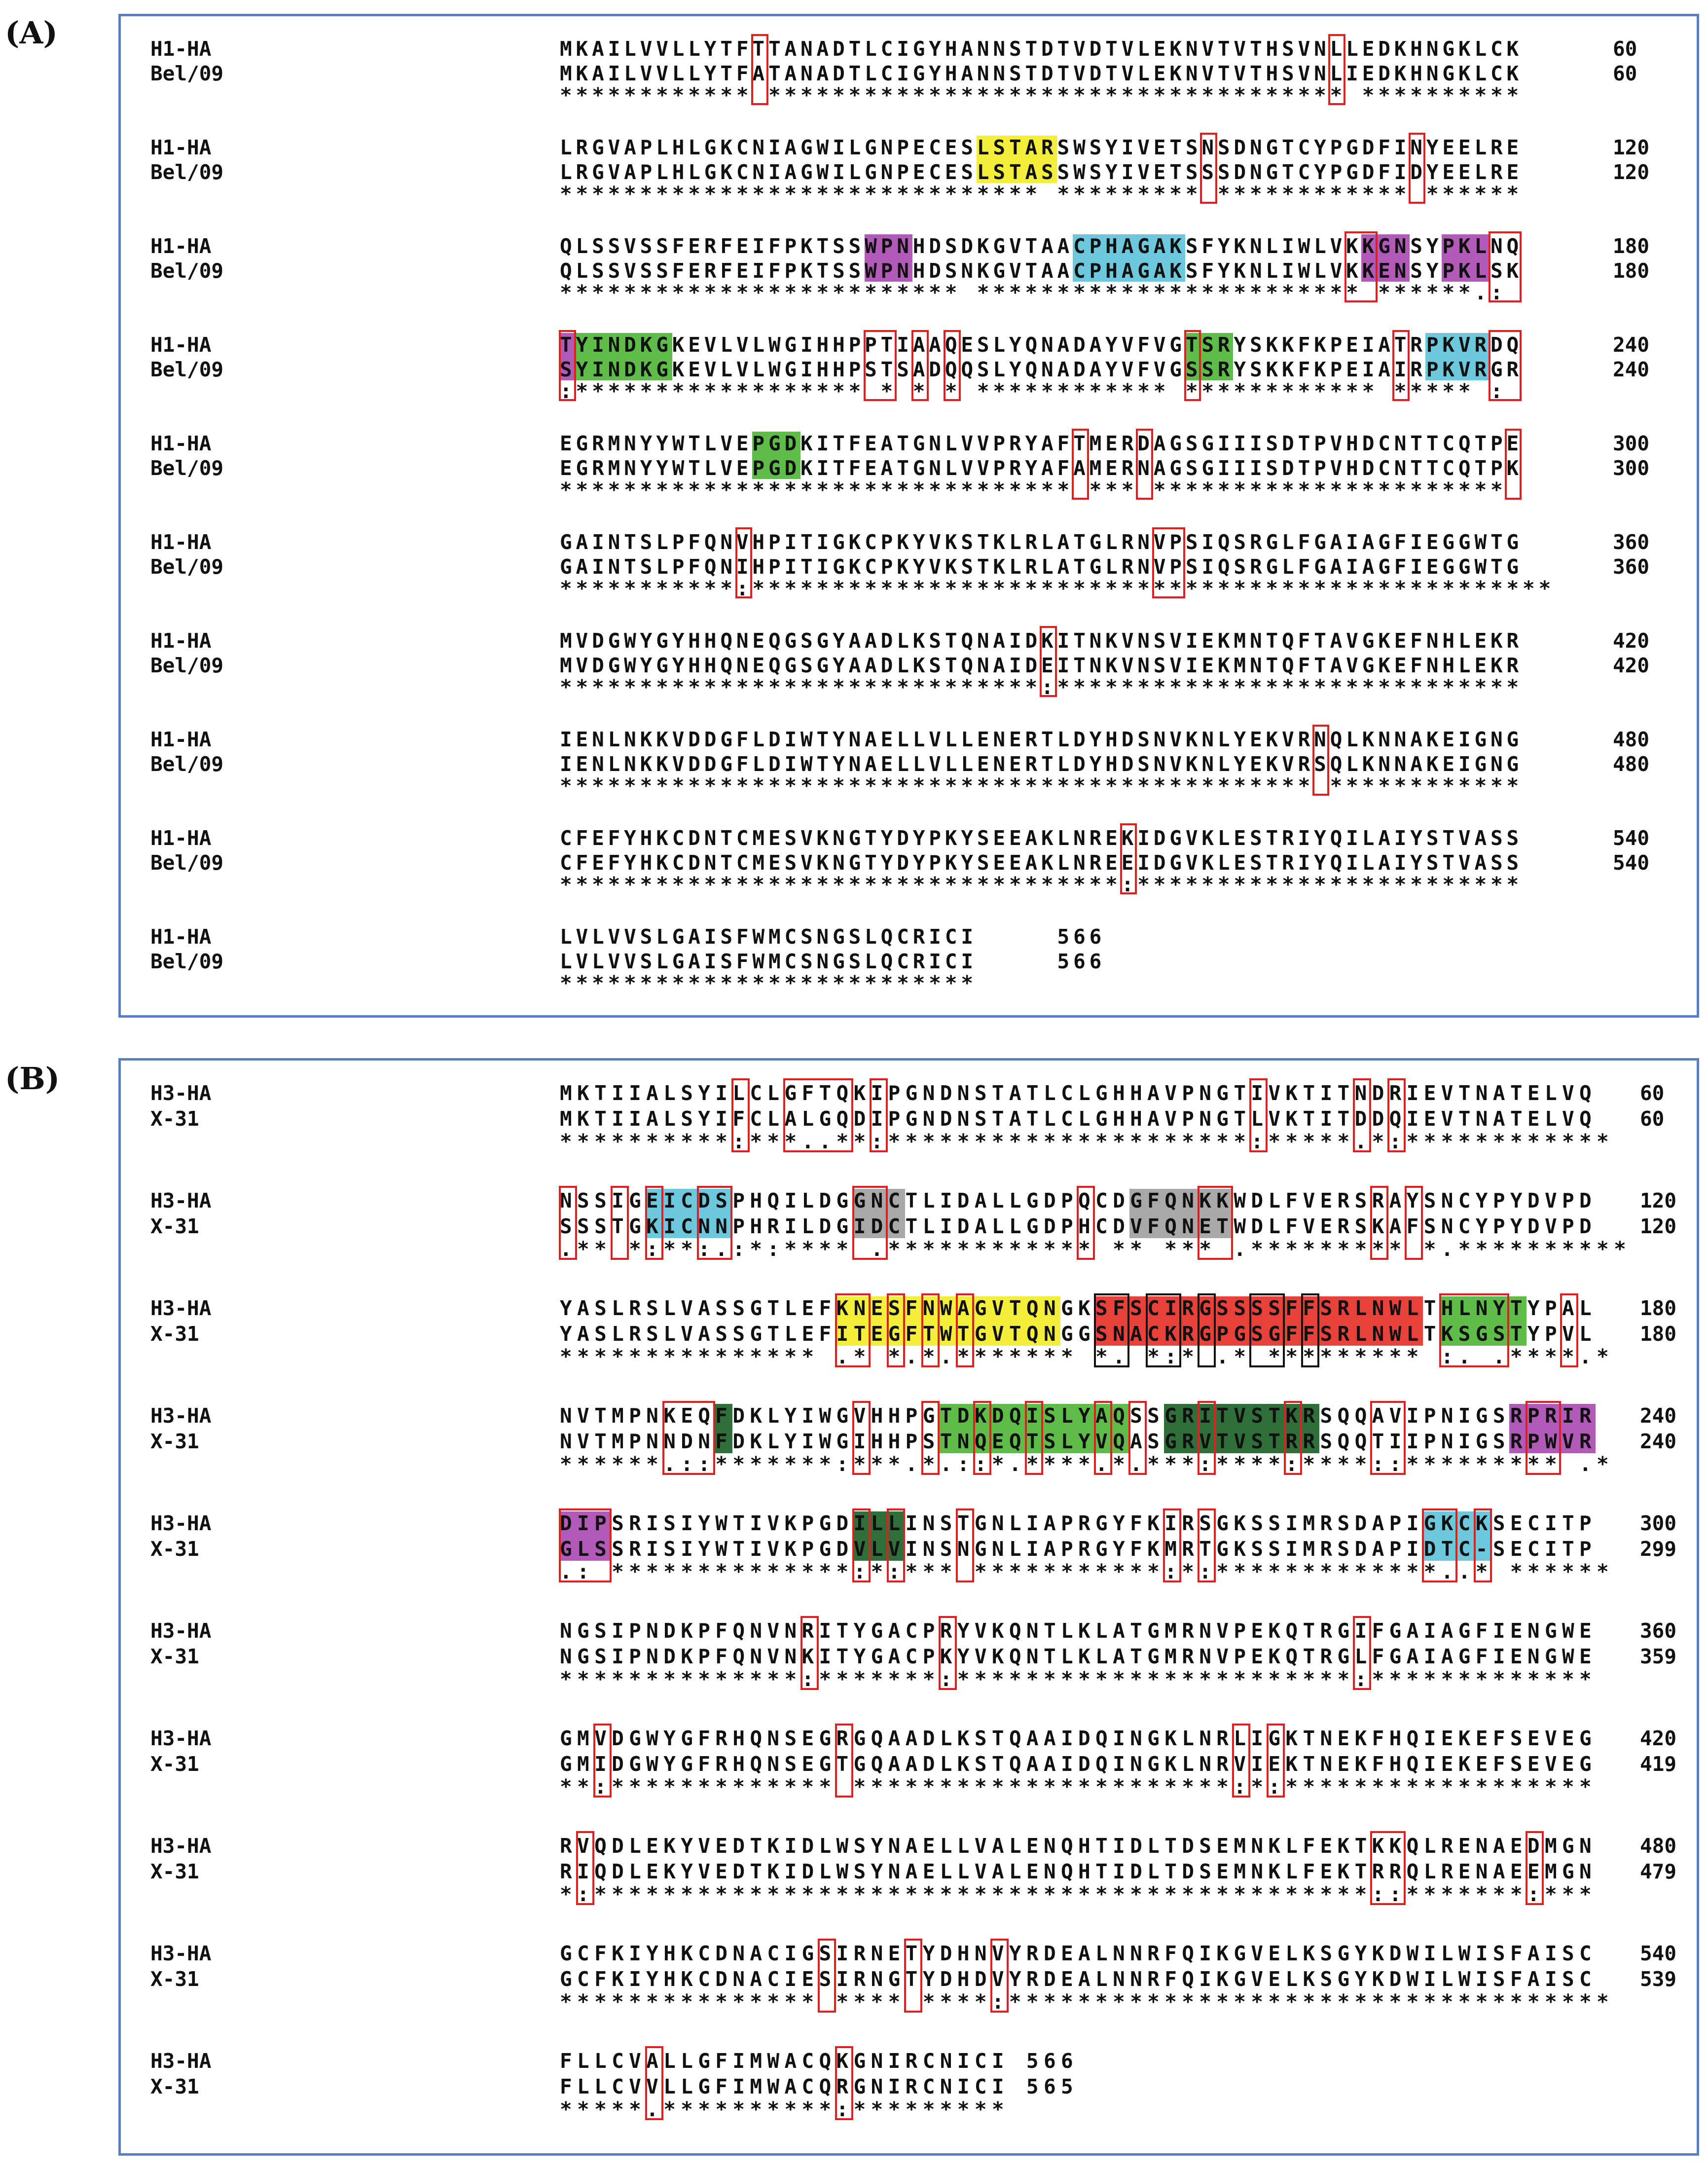 The height and width of the screenshot is (2168, 1708). What do you see at coordinates (833, 961) in the screenshot?
I see `sequence-row: LVLVVSLGAISFWMCSNGSLQCRICI 566` at bounding box center [833, 961].